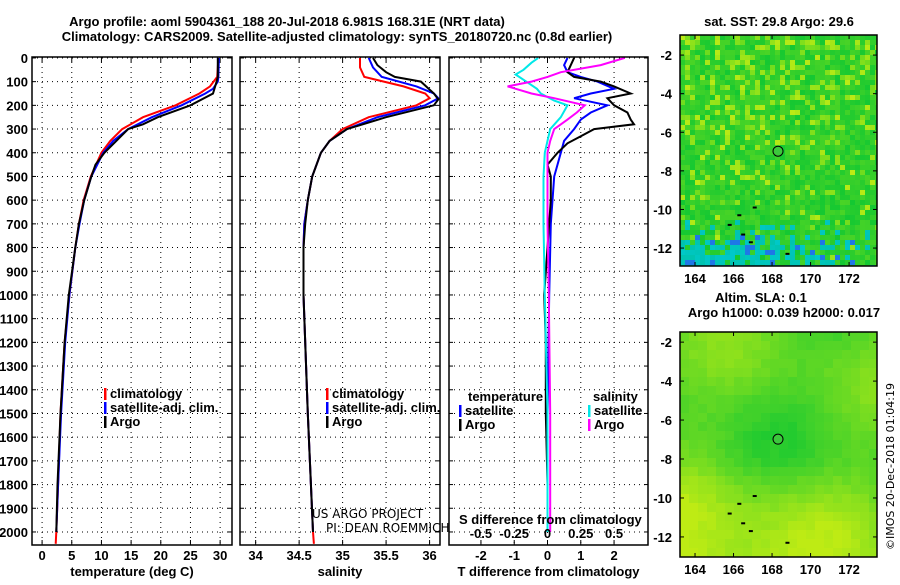 The height and width of the screenshot is (585, 900). Describe the element at coordinates (890, 466) in the screenshot. I see `watermark: ©IMOS 20-Dec-2018 01:04:19` at that location.